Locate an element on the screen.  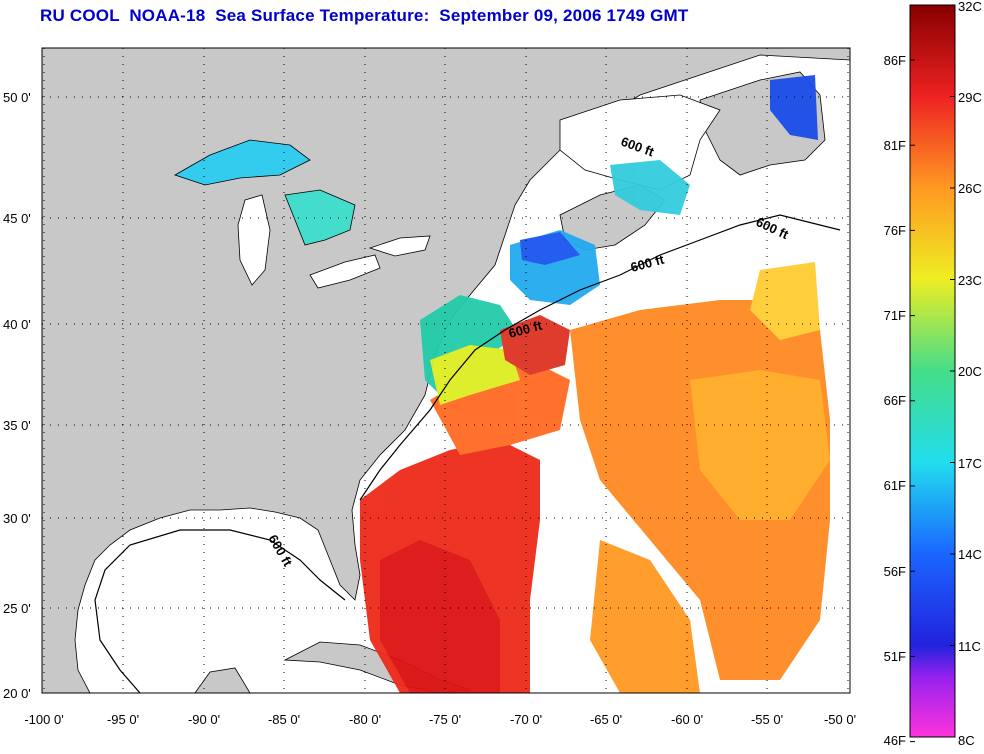
c-label-11: 11C is located at coordinates (969, 646).